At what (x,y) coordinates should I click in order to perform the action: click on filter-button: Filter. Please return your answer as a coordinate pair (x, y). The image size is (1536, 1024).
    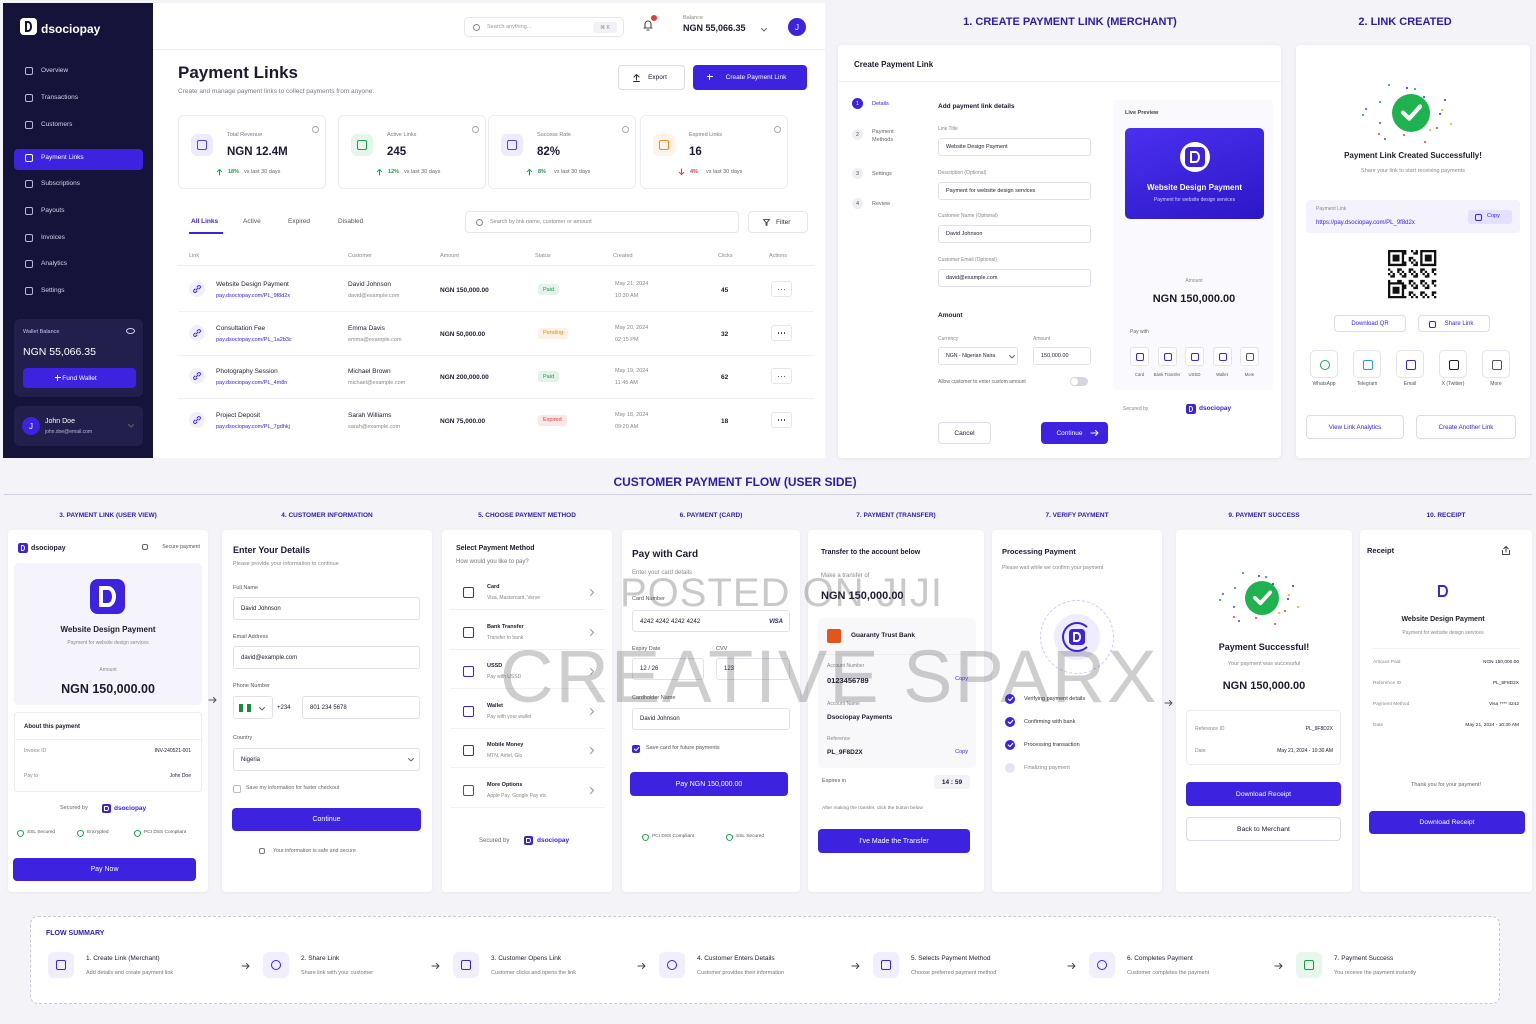
    Looking at the image, I should click on (778, 222).